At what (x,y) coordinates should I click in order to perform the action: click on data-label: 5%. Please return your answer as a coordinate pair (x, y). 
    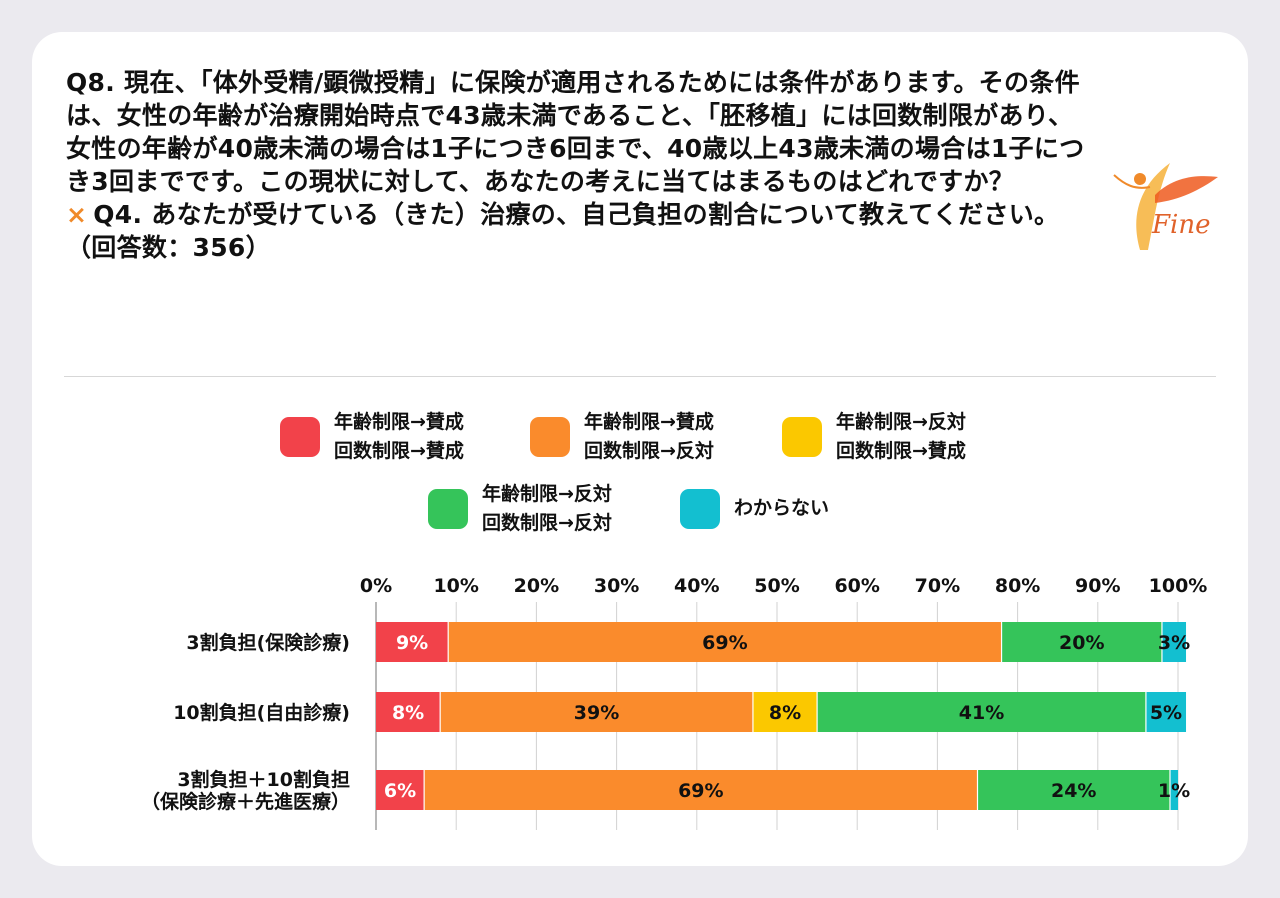
    Looking at the image, I should click on (1166, 713).